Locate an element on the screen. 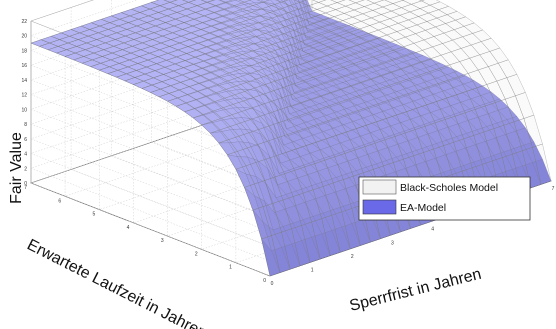 The height and width of the screenshot is (329, 556). legend-label-black-scholes: Black-Scholes Model is located at coordinates (449, 188).